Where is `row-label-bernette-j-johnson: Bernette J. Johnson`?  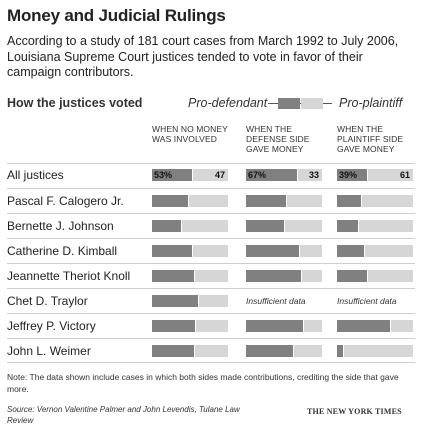
row-label-bernette-j-johnson: Bernette J. Johnson is located at coordinates (60, 226).